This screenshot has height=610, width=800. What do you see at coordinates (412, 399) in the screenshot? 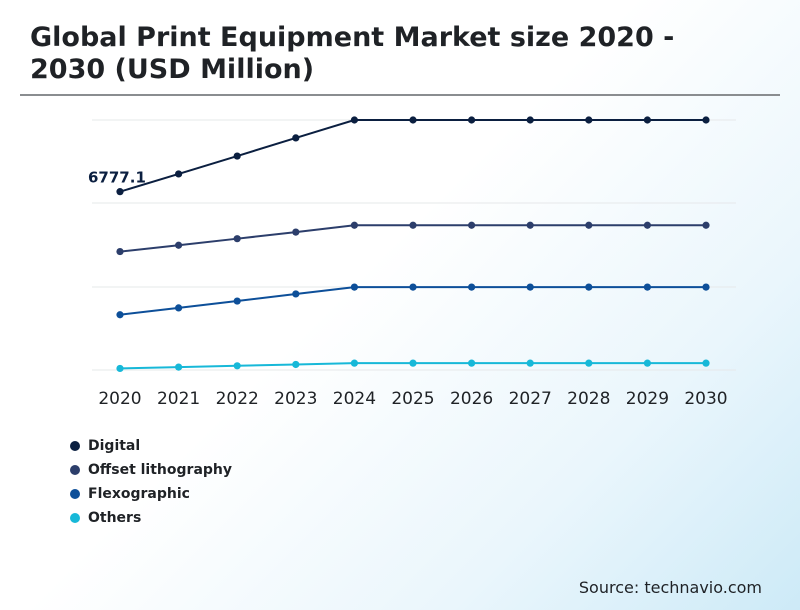
I see `x-tick-label: 2025` at bounding box center [412, 399].